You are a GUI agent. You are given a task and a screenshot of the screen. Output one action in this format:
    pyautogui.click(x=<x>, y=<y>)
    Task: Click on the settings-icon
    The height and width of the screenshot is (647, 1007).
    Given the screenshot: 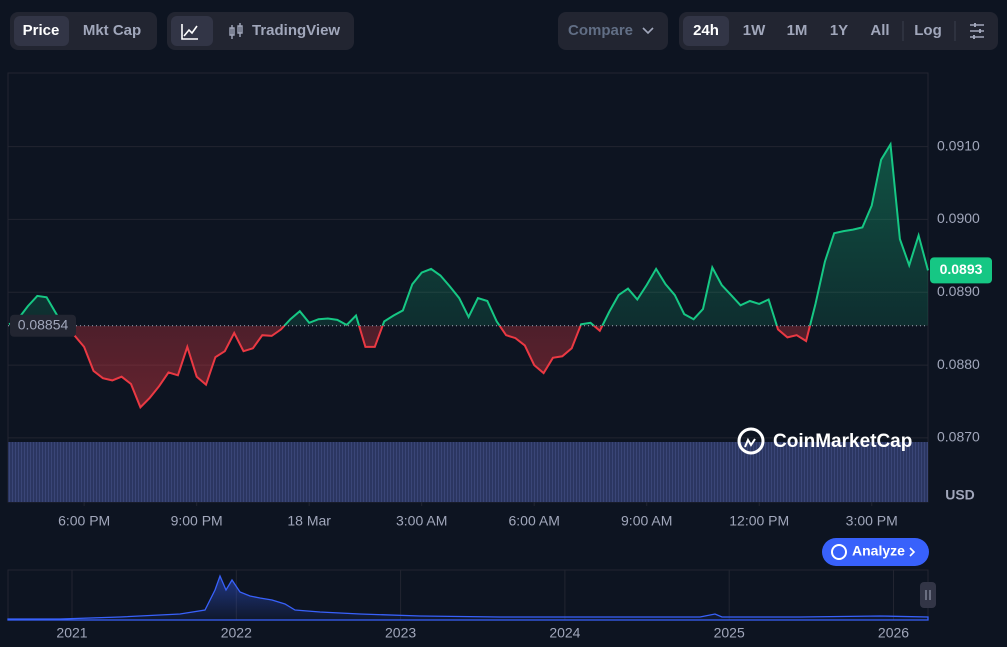 What is the action you would take?
    pyautogui.click(x=977, y=31)
    